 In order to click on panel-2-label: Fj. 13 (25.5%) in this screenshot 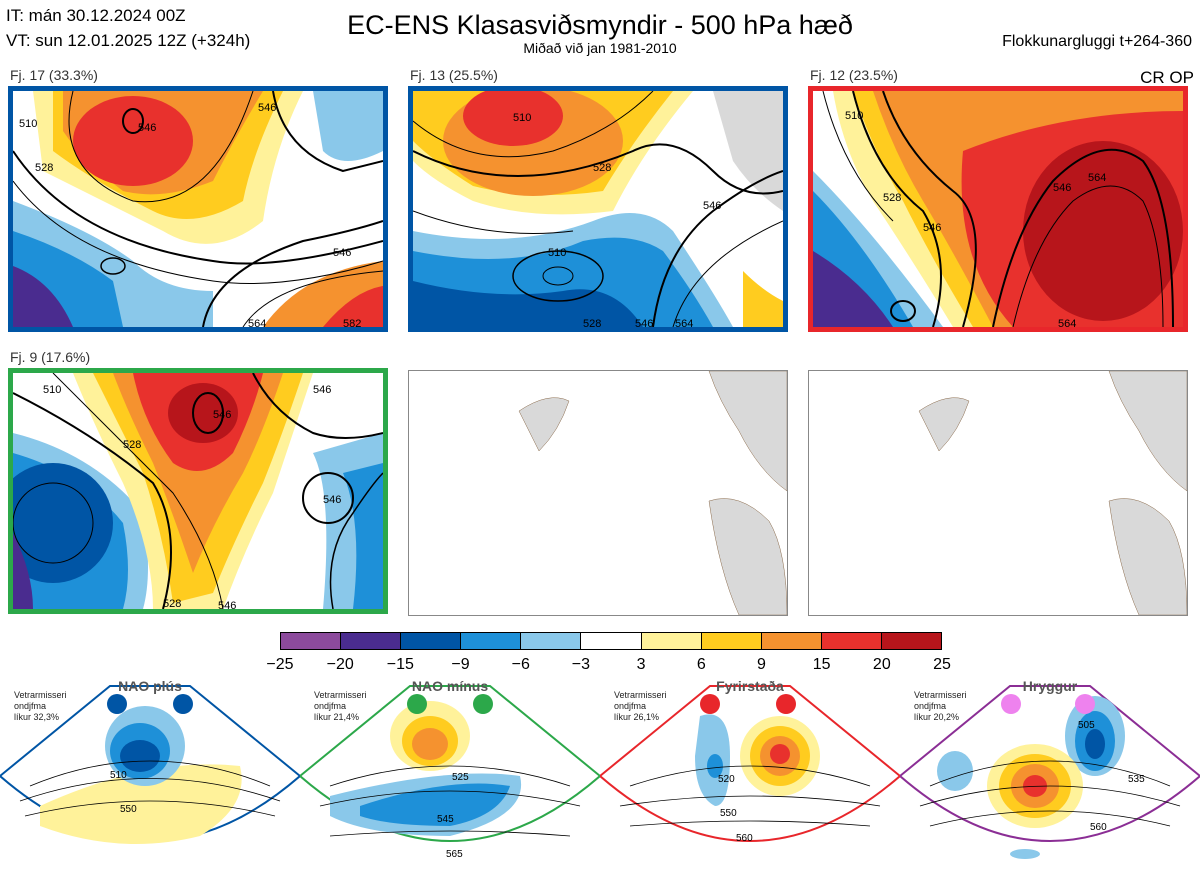, I will do `click(454, 75)`.